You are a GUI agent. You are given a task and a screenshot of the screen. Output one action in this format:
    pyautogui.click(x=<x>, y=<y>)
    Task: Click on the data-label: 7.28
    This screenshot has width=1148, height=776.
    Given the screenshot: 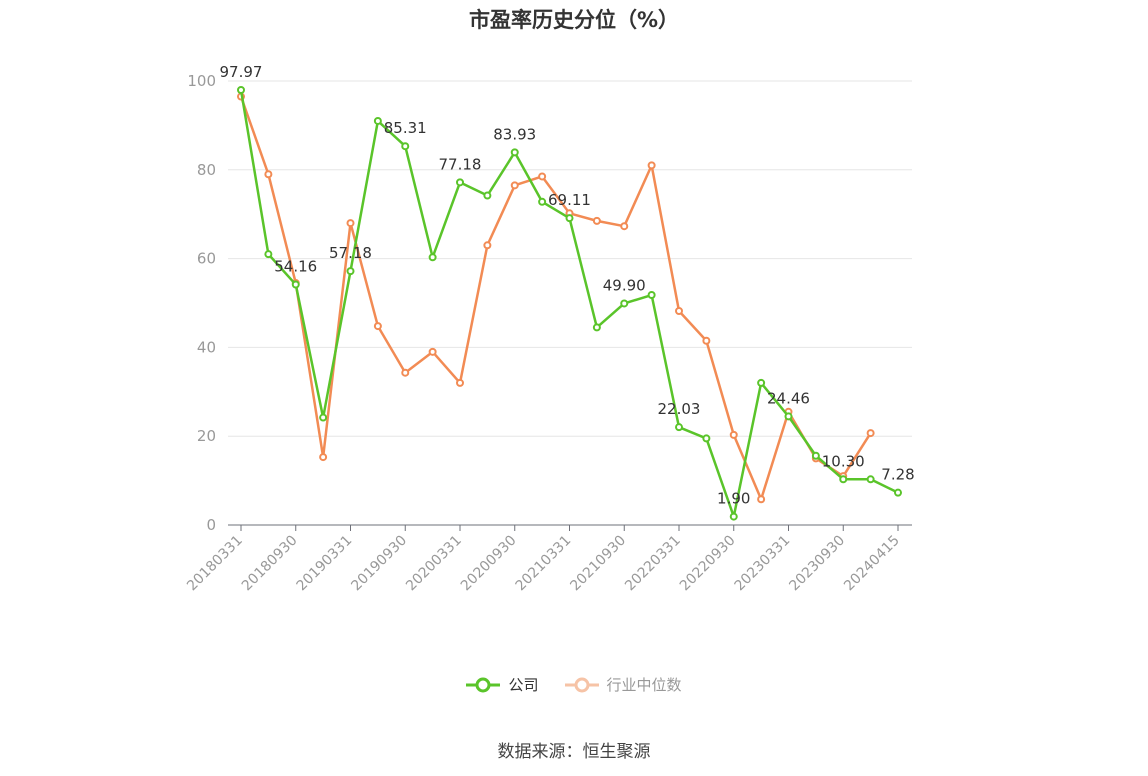 What is the action you would take?
    pyautogui.click(x=897, y=475)
    